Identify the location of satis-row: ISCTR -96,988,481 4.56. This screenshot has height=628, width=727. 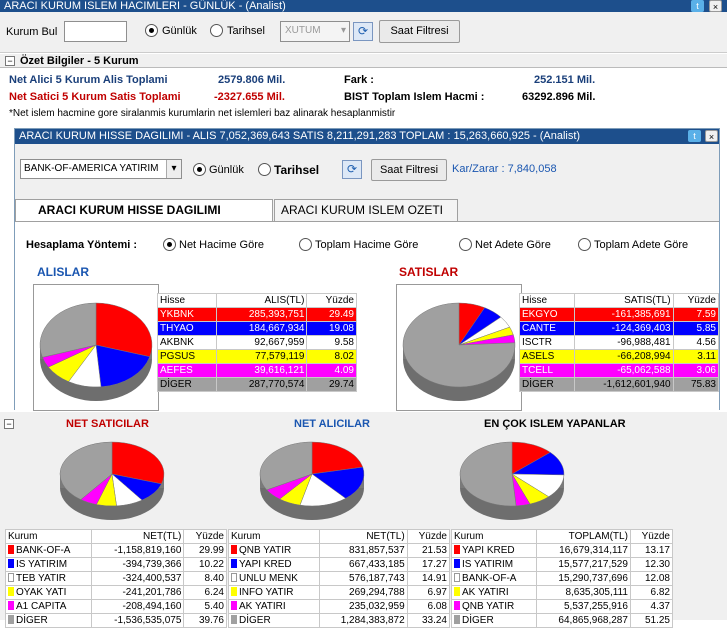
(619, 342).